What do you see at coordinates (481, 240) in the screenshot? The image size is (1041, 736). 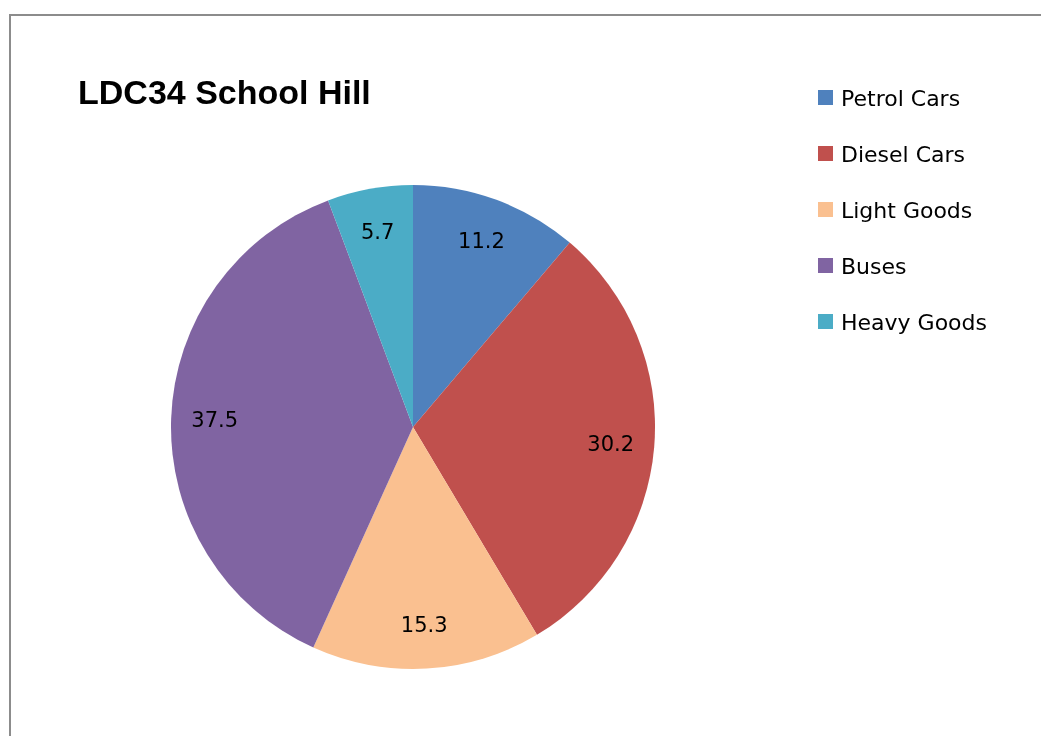 I see `data-label: 11.2` at bounding box center [481, 240].